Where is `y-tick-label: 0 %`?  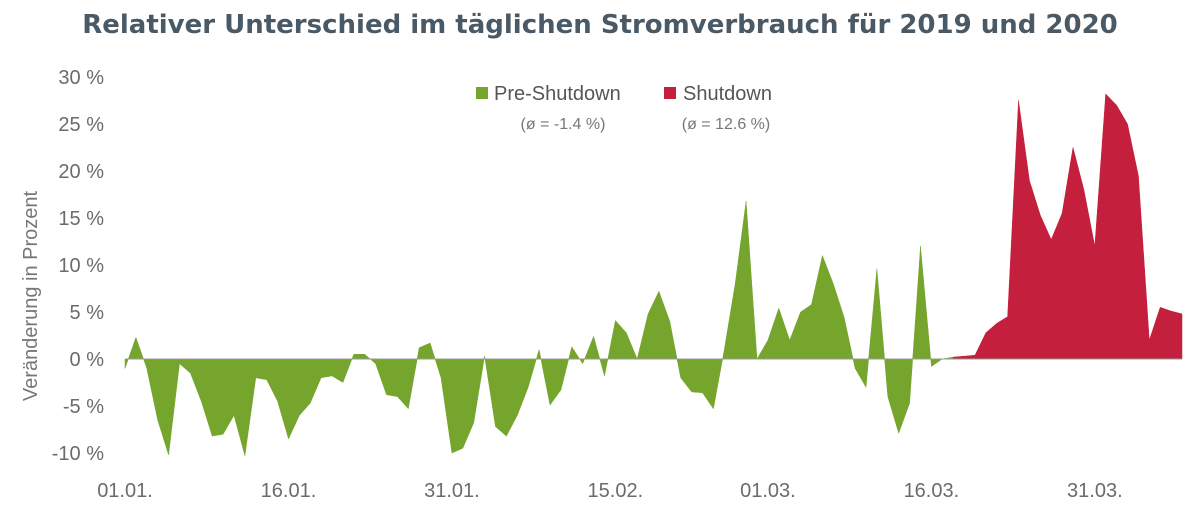
y-tick-label: 0 % is located at coordinates (87, 360).